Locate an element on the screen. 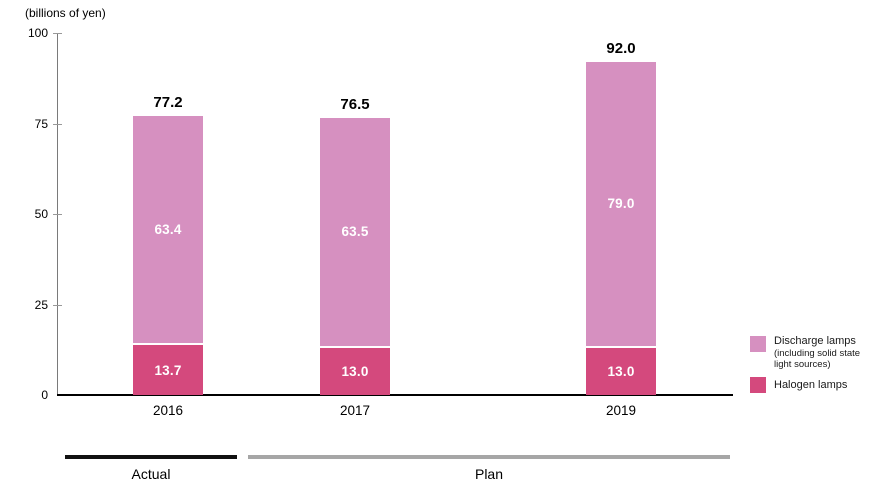 This screenshot has height=500, width=880. y-tick-label: 50 is located at coordinates (41, 214).